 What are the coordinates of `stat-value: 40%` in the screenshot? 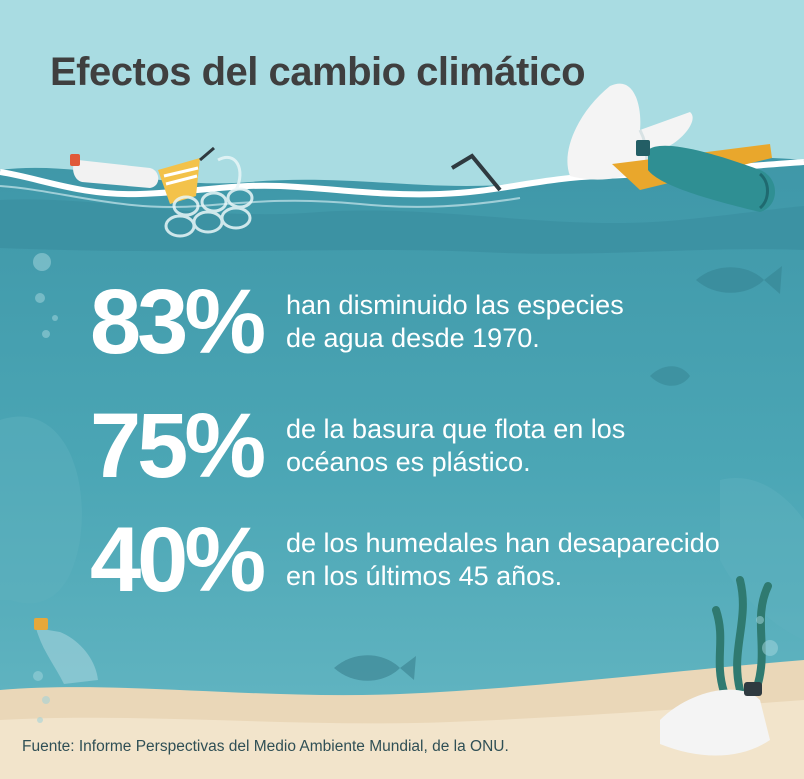 It's located at (178, 560).